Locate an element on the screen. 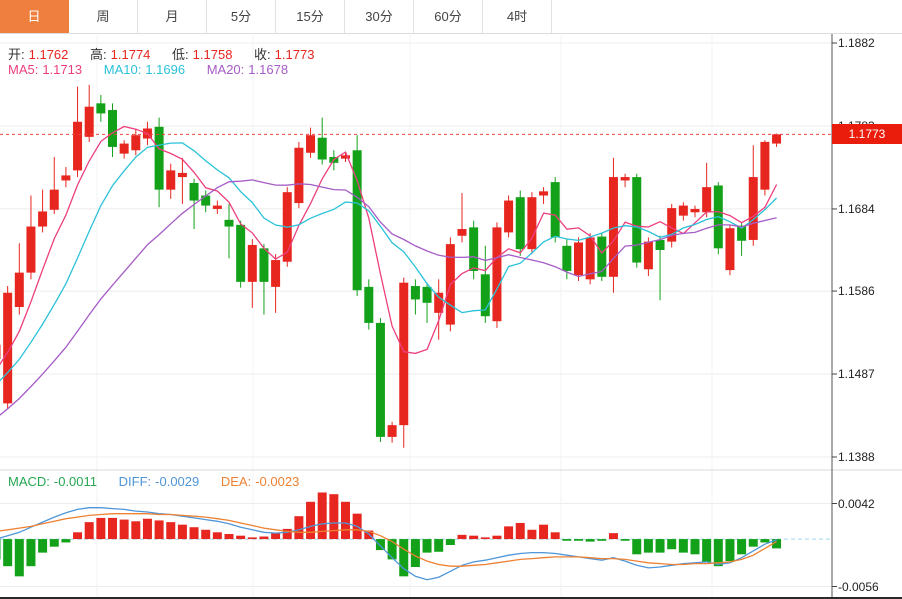 The image size is (902, 599). price-tick-label: 1.1388 is located at coordinates (856, 457).